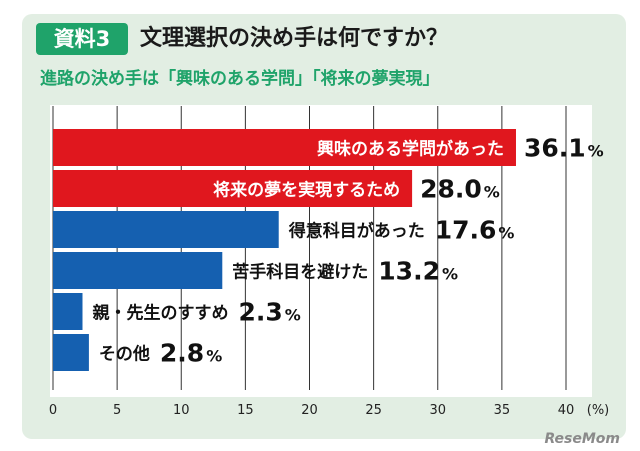 Image resolution: width=640 pixels, height=451 pixels. What do you see at coordinates (437, 410) in the screenshot?
I see `x-tick-label: 30` at bounding box center [437, 410].